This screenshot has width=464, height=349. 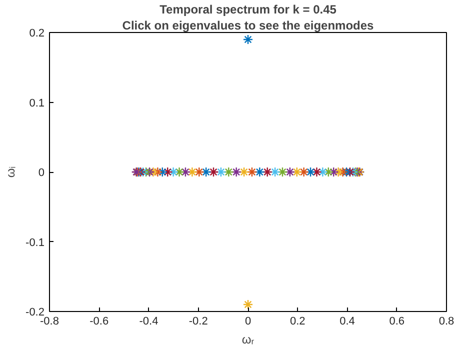 I want to click on x-tick-label: -0.2, so click(x=198, y=322).